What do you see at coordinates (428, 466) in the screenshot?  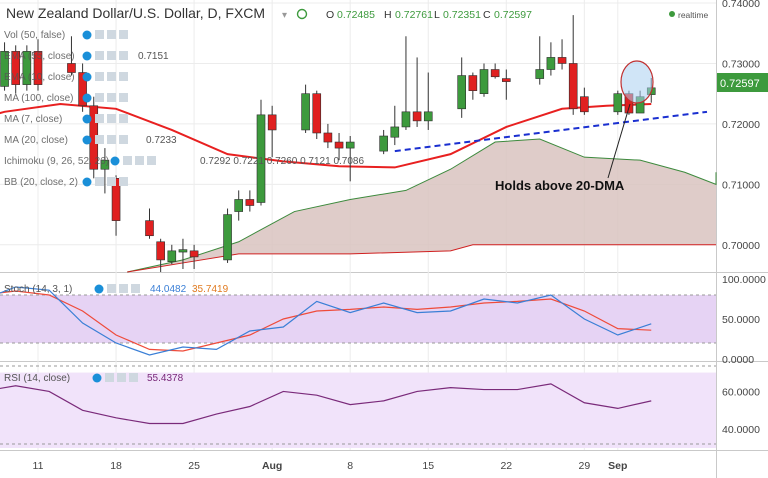 I see `x-tick-label: 15` at bounding box center [428, 466].